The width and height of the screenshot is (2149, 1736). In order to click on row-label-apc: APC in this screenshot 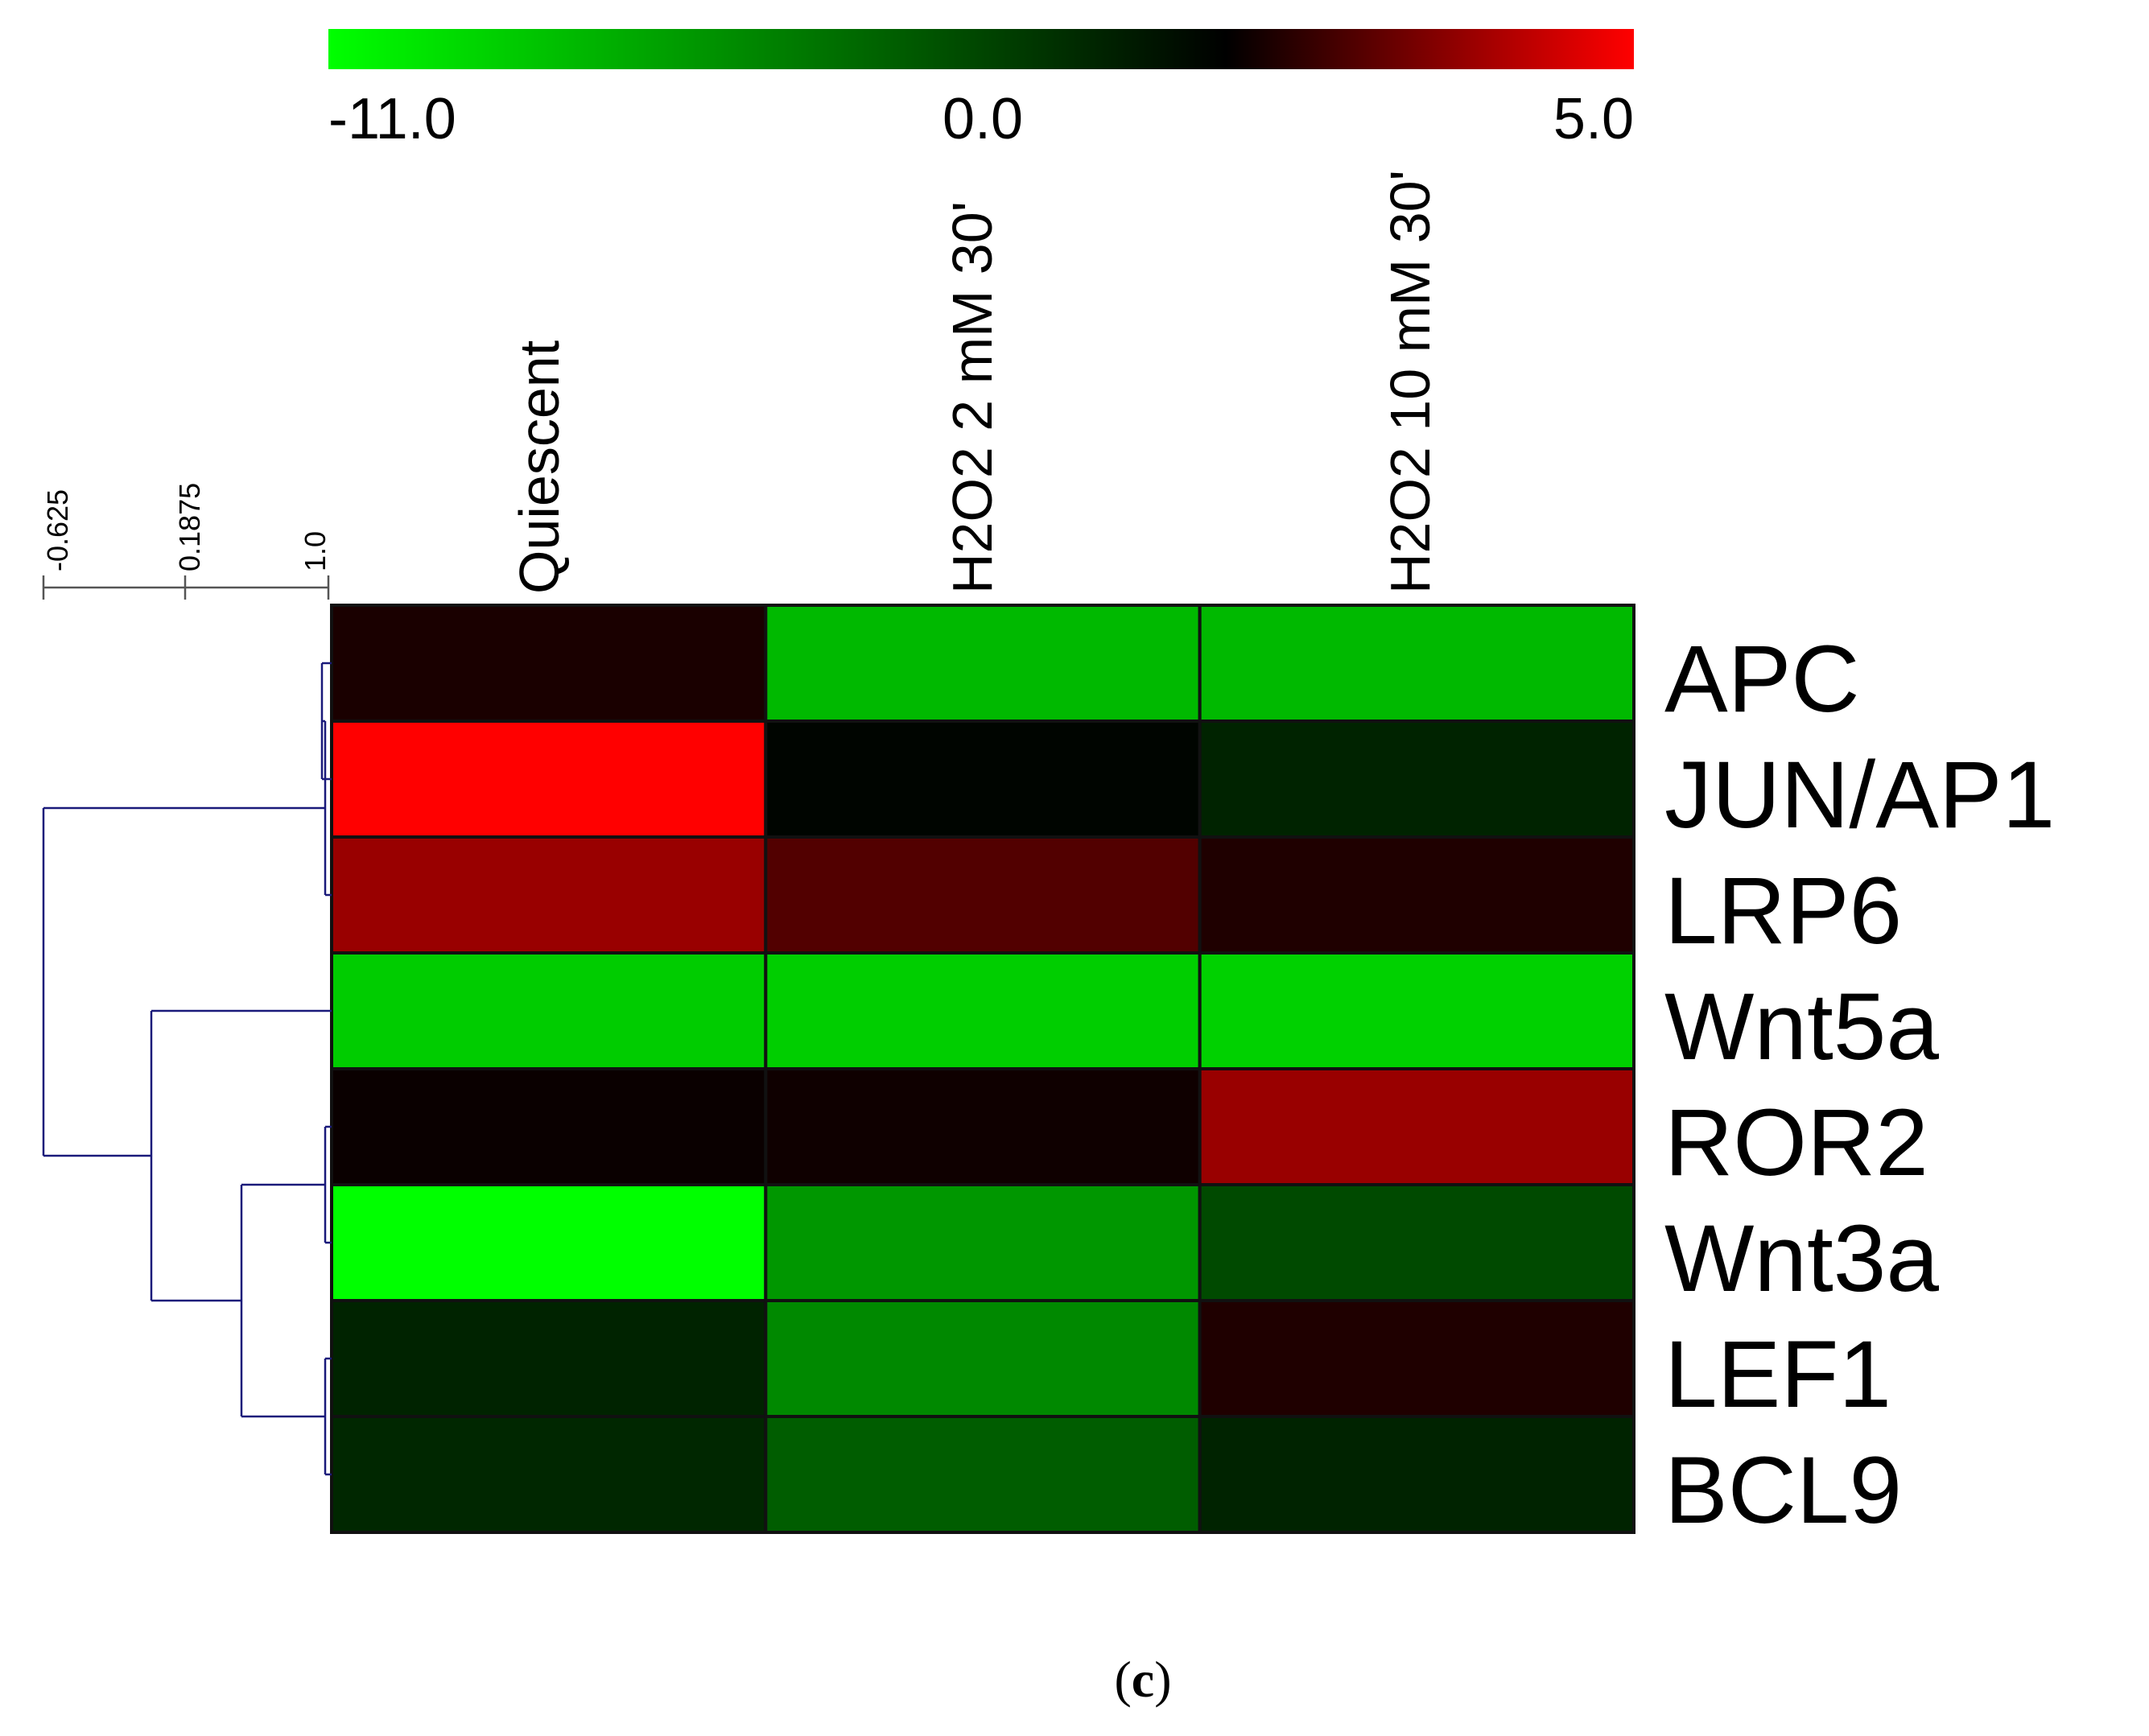, I will do `click(1762, 679)`.